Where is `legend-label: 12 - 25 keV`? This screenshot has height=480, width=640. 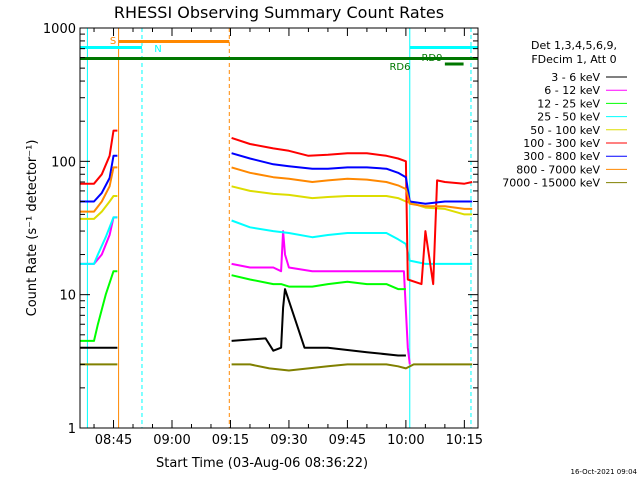
legend-label: 12 - 25 keV is located at coordinates (568, 103).